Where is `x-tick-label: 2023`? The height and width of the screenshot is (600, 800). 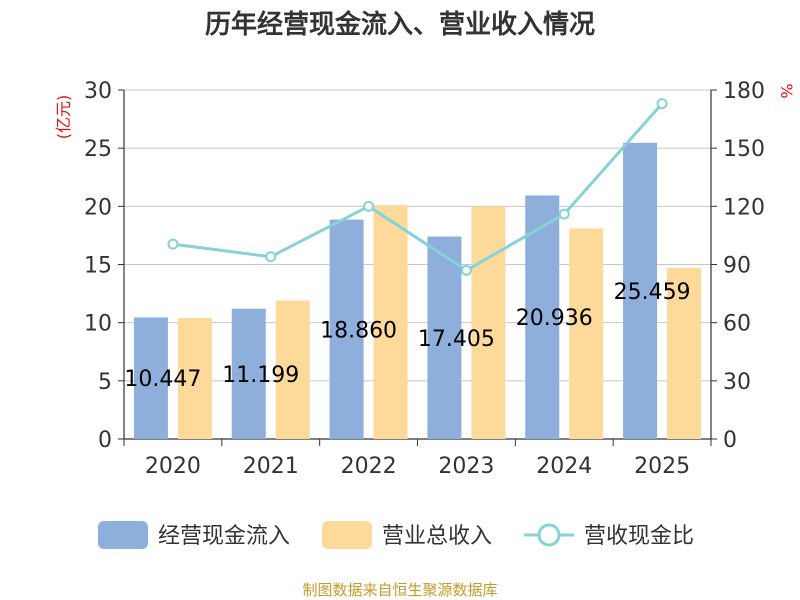 x-tick-label: 2023 is located at coordinates (466, 466).